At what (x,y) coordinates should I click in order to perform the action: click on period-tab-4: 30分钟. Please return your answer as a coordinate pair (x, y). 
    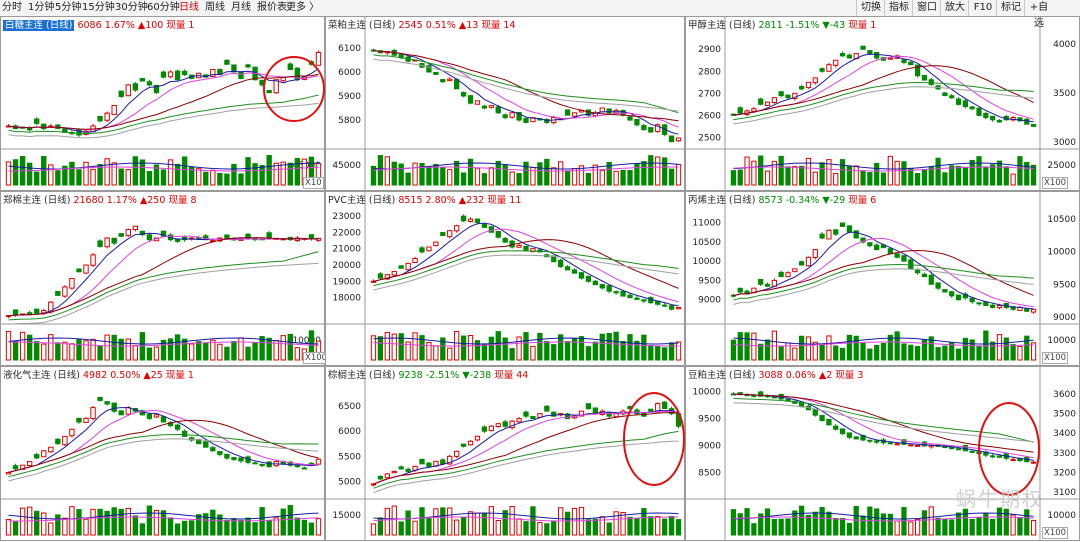
    Looking at the image, I should click on (131, 7).